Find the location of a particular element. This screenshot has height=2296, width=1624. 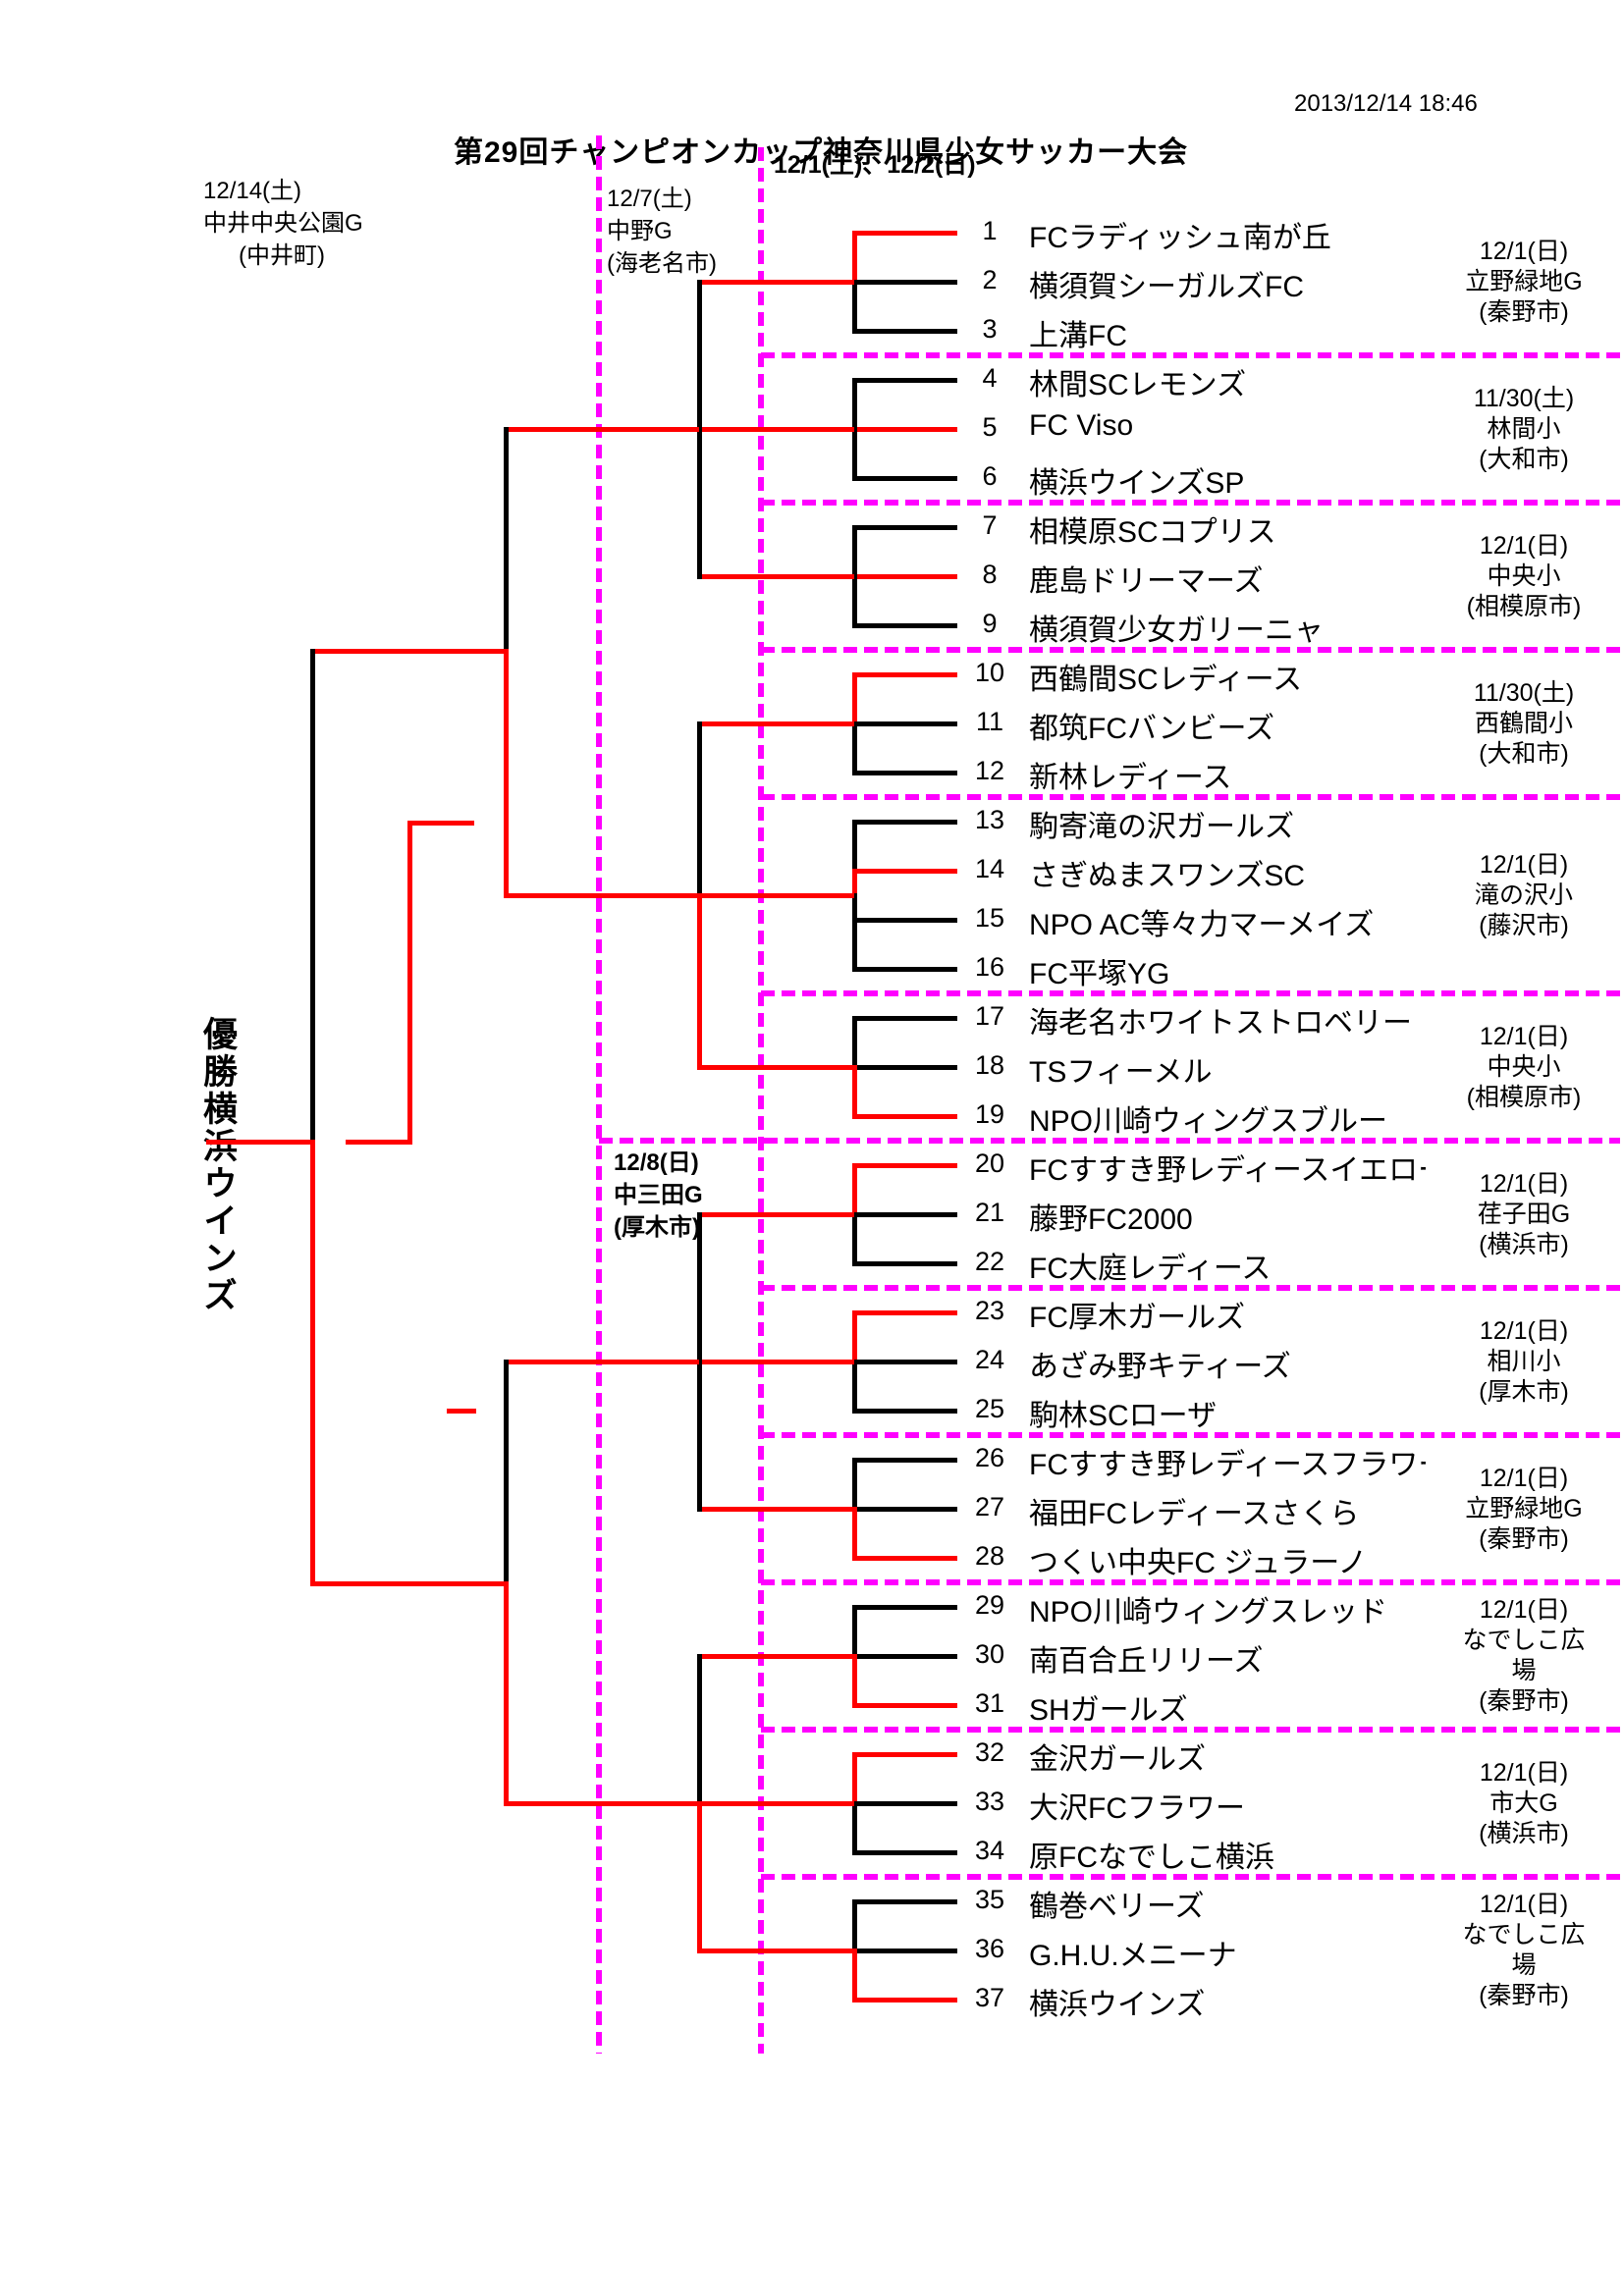

team-name: 駒林SCローザ is located at coordinates (1123, 1416).